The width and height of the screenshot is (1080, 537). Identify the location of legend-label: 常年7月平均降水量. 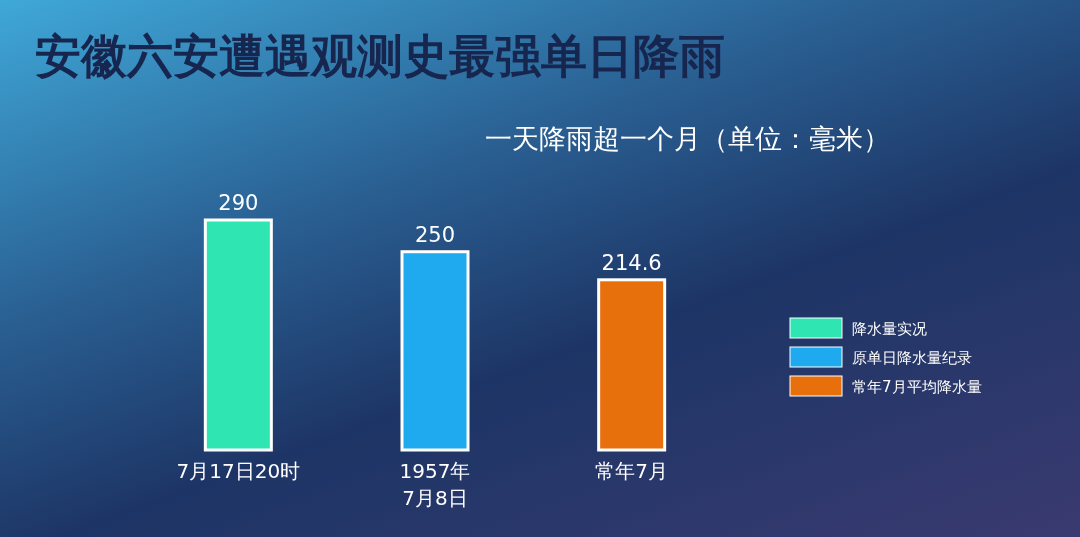
(917, 387).